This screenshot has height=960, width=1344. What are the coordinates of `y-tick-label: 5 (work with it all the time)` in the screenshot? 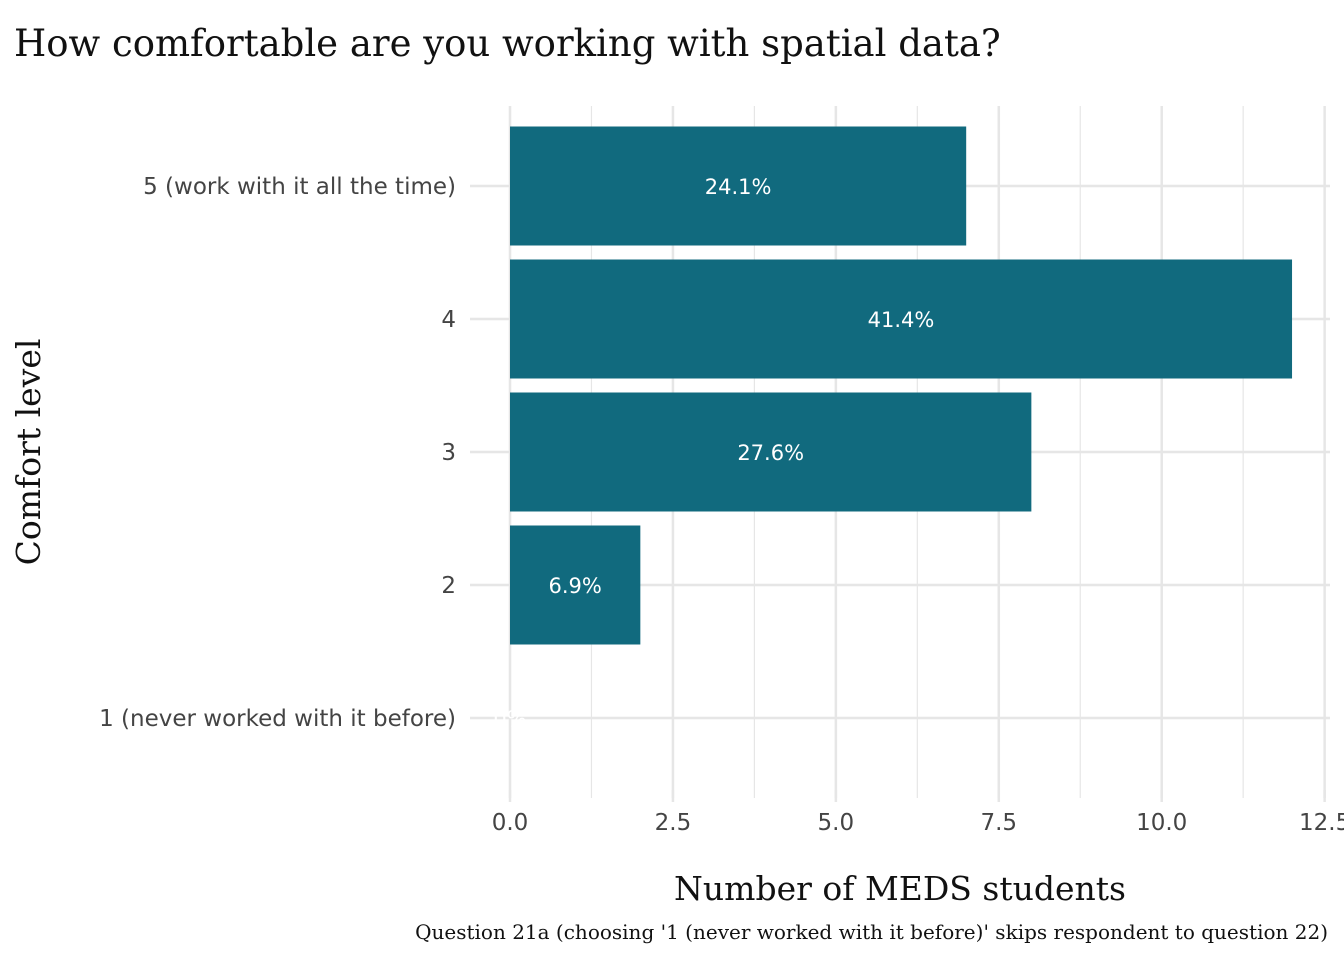 It's located at (299, 187).